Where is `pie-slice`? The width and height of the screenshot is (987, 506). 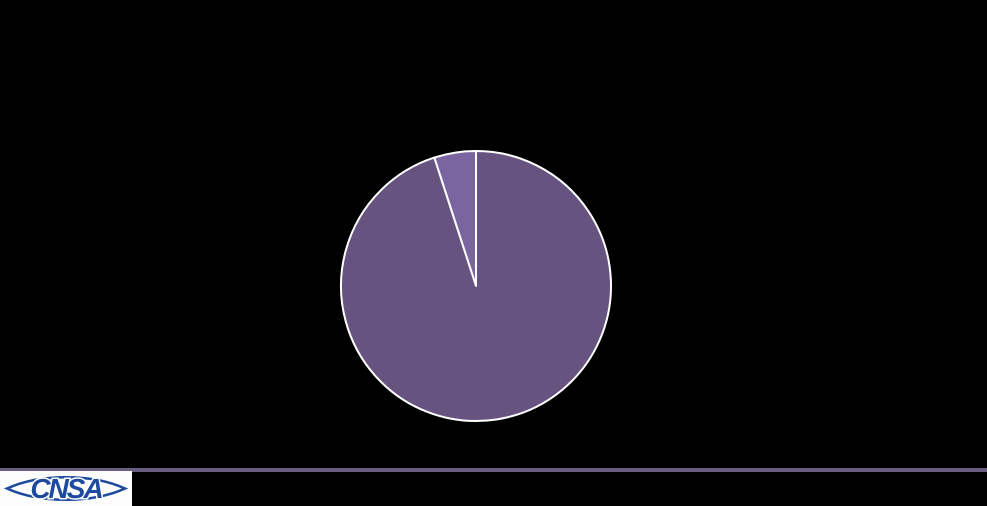
pie-slice is located at coordinates (476, 286).